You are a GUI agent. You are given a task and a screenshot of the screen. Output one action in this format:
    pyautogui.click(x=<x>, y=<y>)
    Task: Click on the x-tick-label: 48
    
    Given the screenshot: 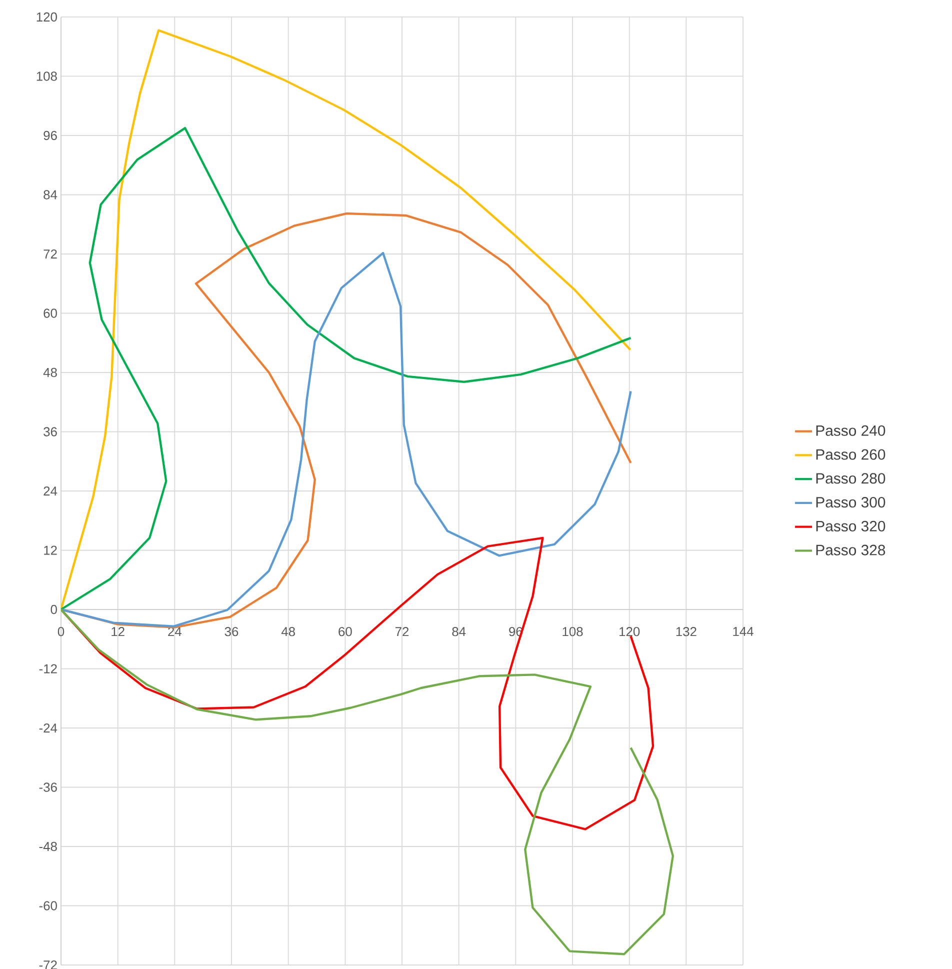 What is the action you would take?
    pyautogui.click(x=288, y=631)
    